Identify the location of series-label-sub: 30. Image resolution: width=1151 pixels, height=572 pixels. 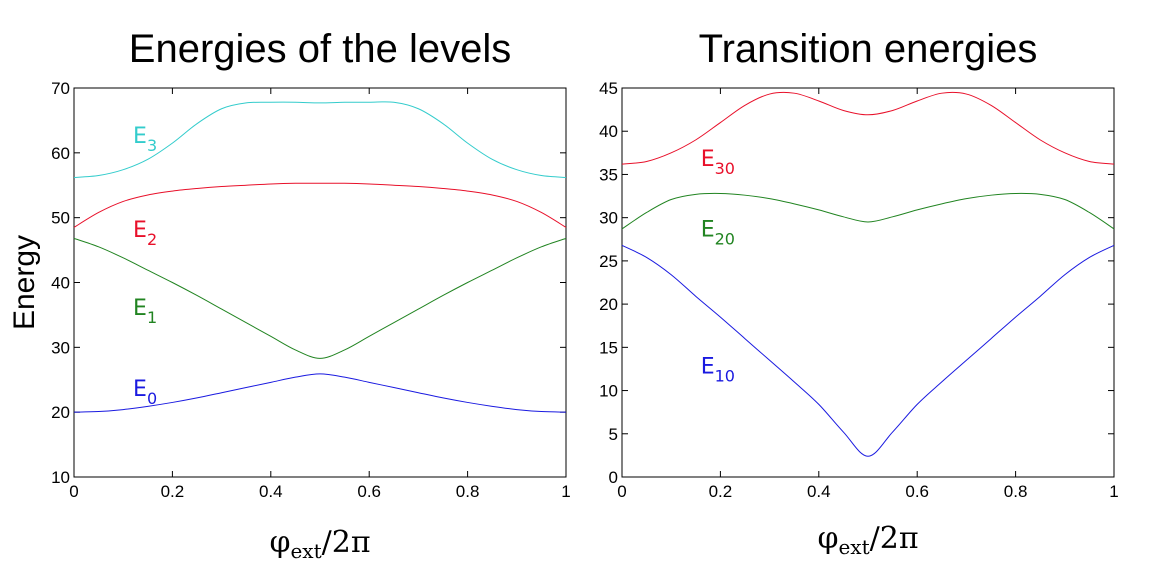
(725, 168).